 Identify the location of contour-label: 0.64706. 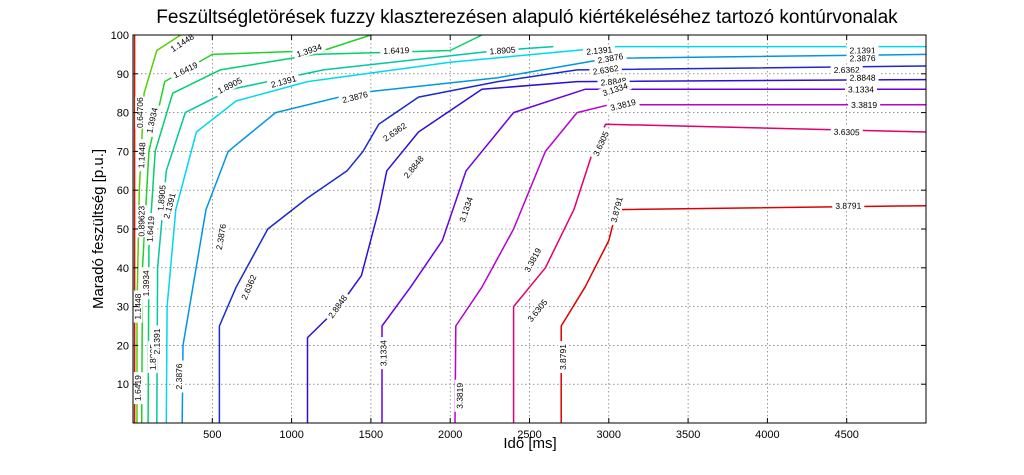
(140, 112).